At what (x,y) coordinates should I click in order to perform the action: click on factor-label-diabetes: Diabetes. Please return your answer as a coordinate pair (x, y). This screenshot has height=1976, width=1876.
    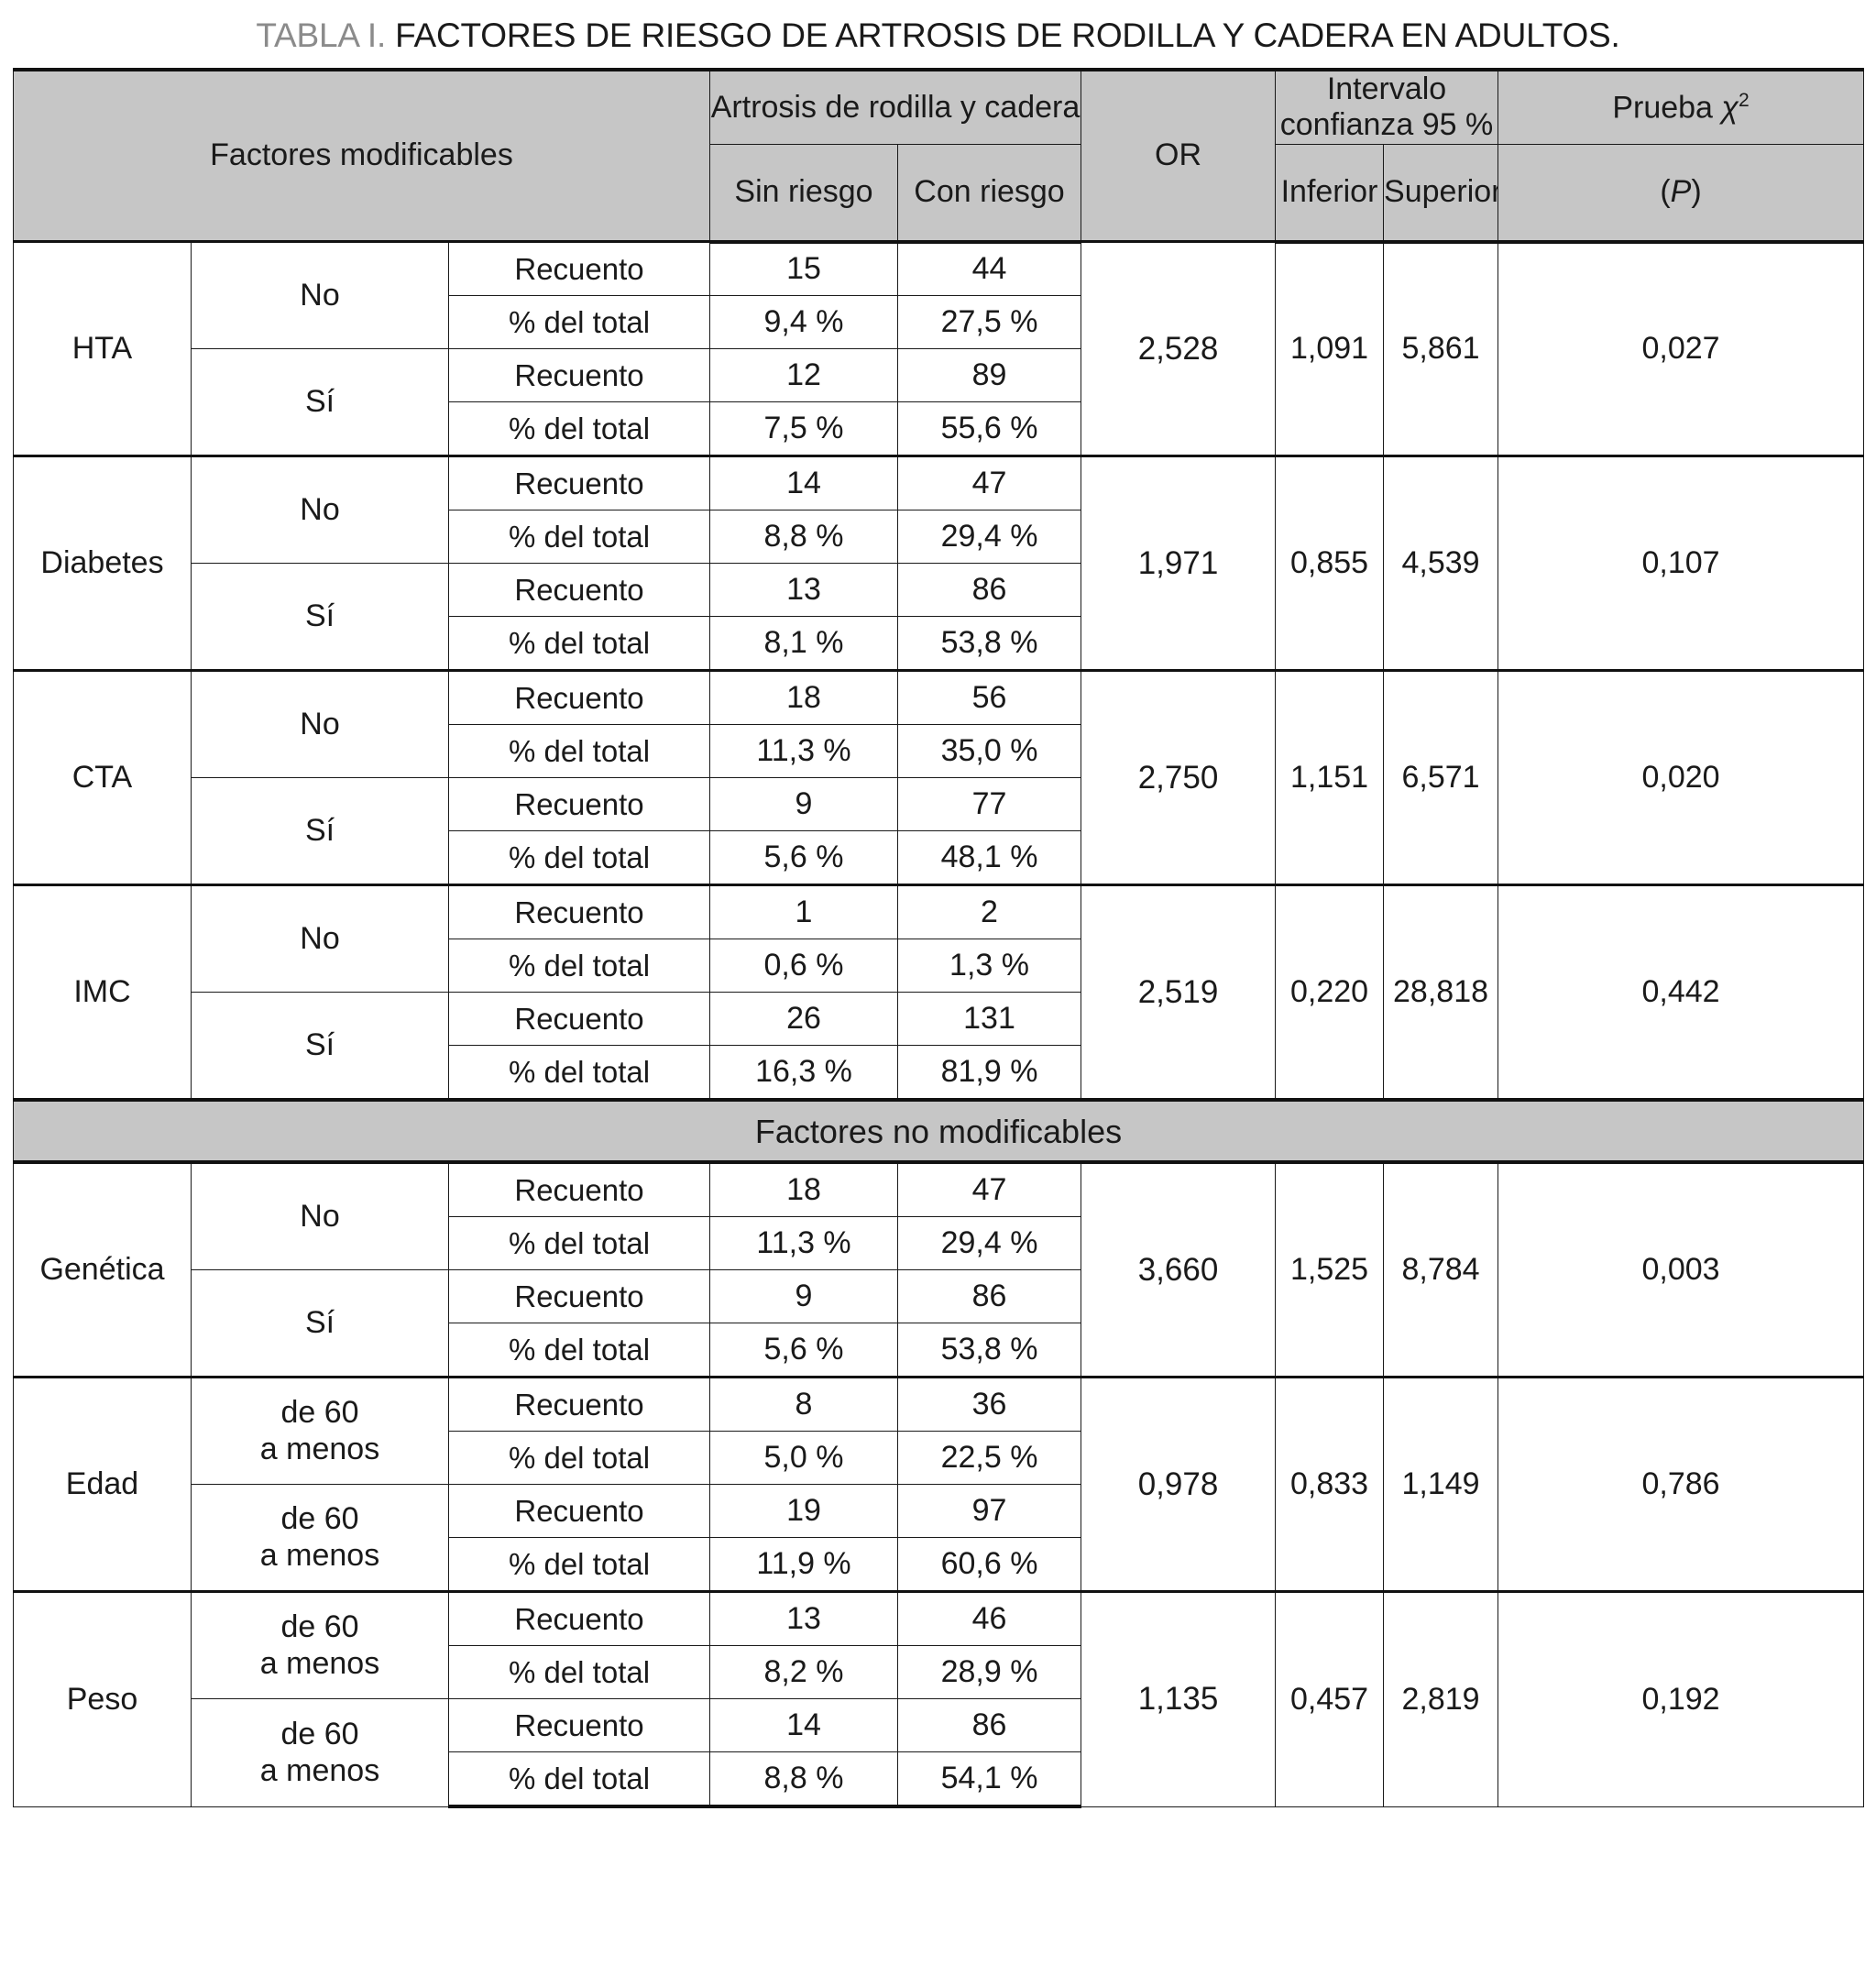
    Looking at the image, I should click on (102, 563).